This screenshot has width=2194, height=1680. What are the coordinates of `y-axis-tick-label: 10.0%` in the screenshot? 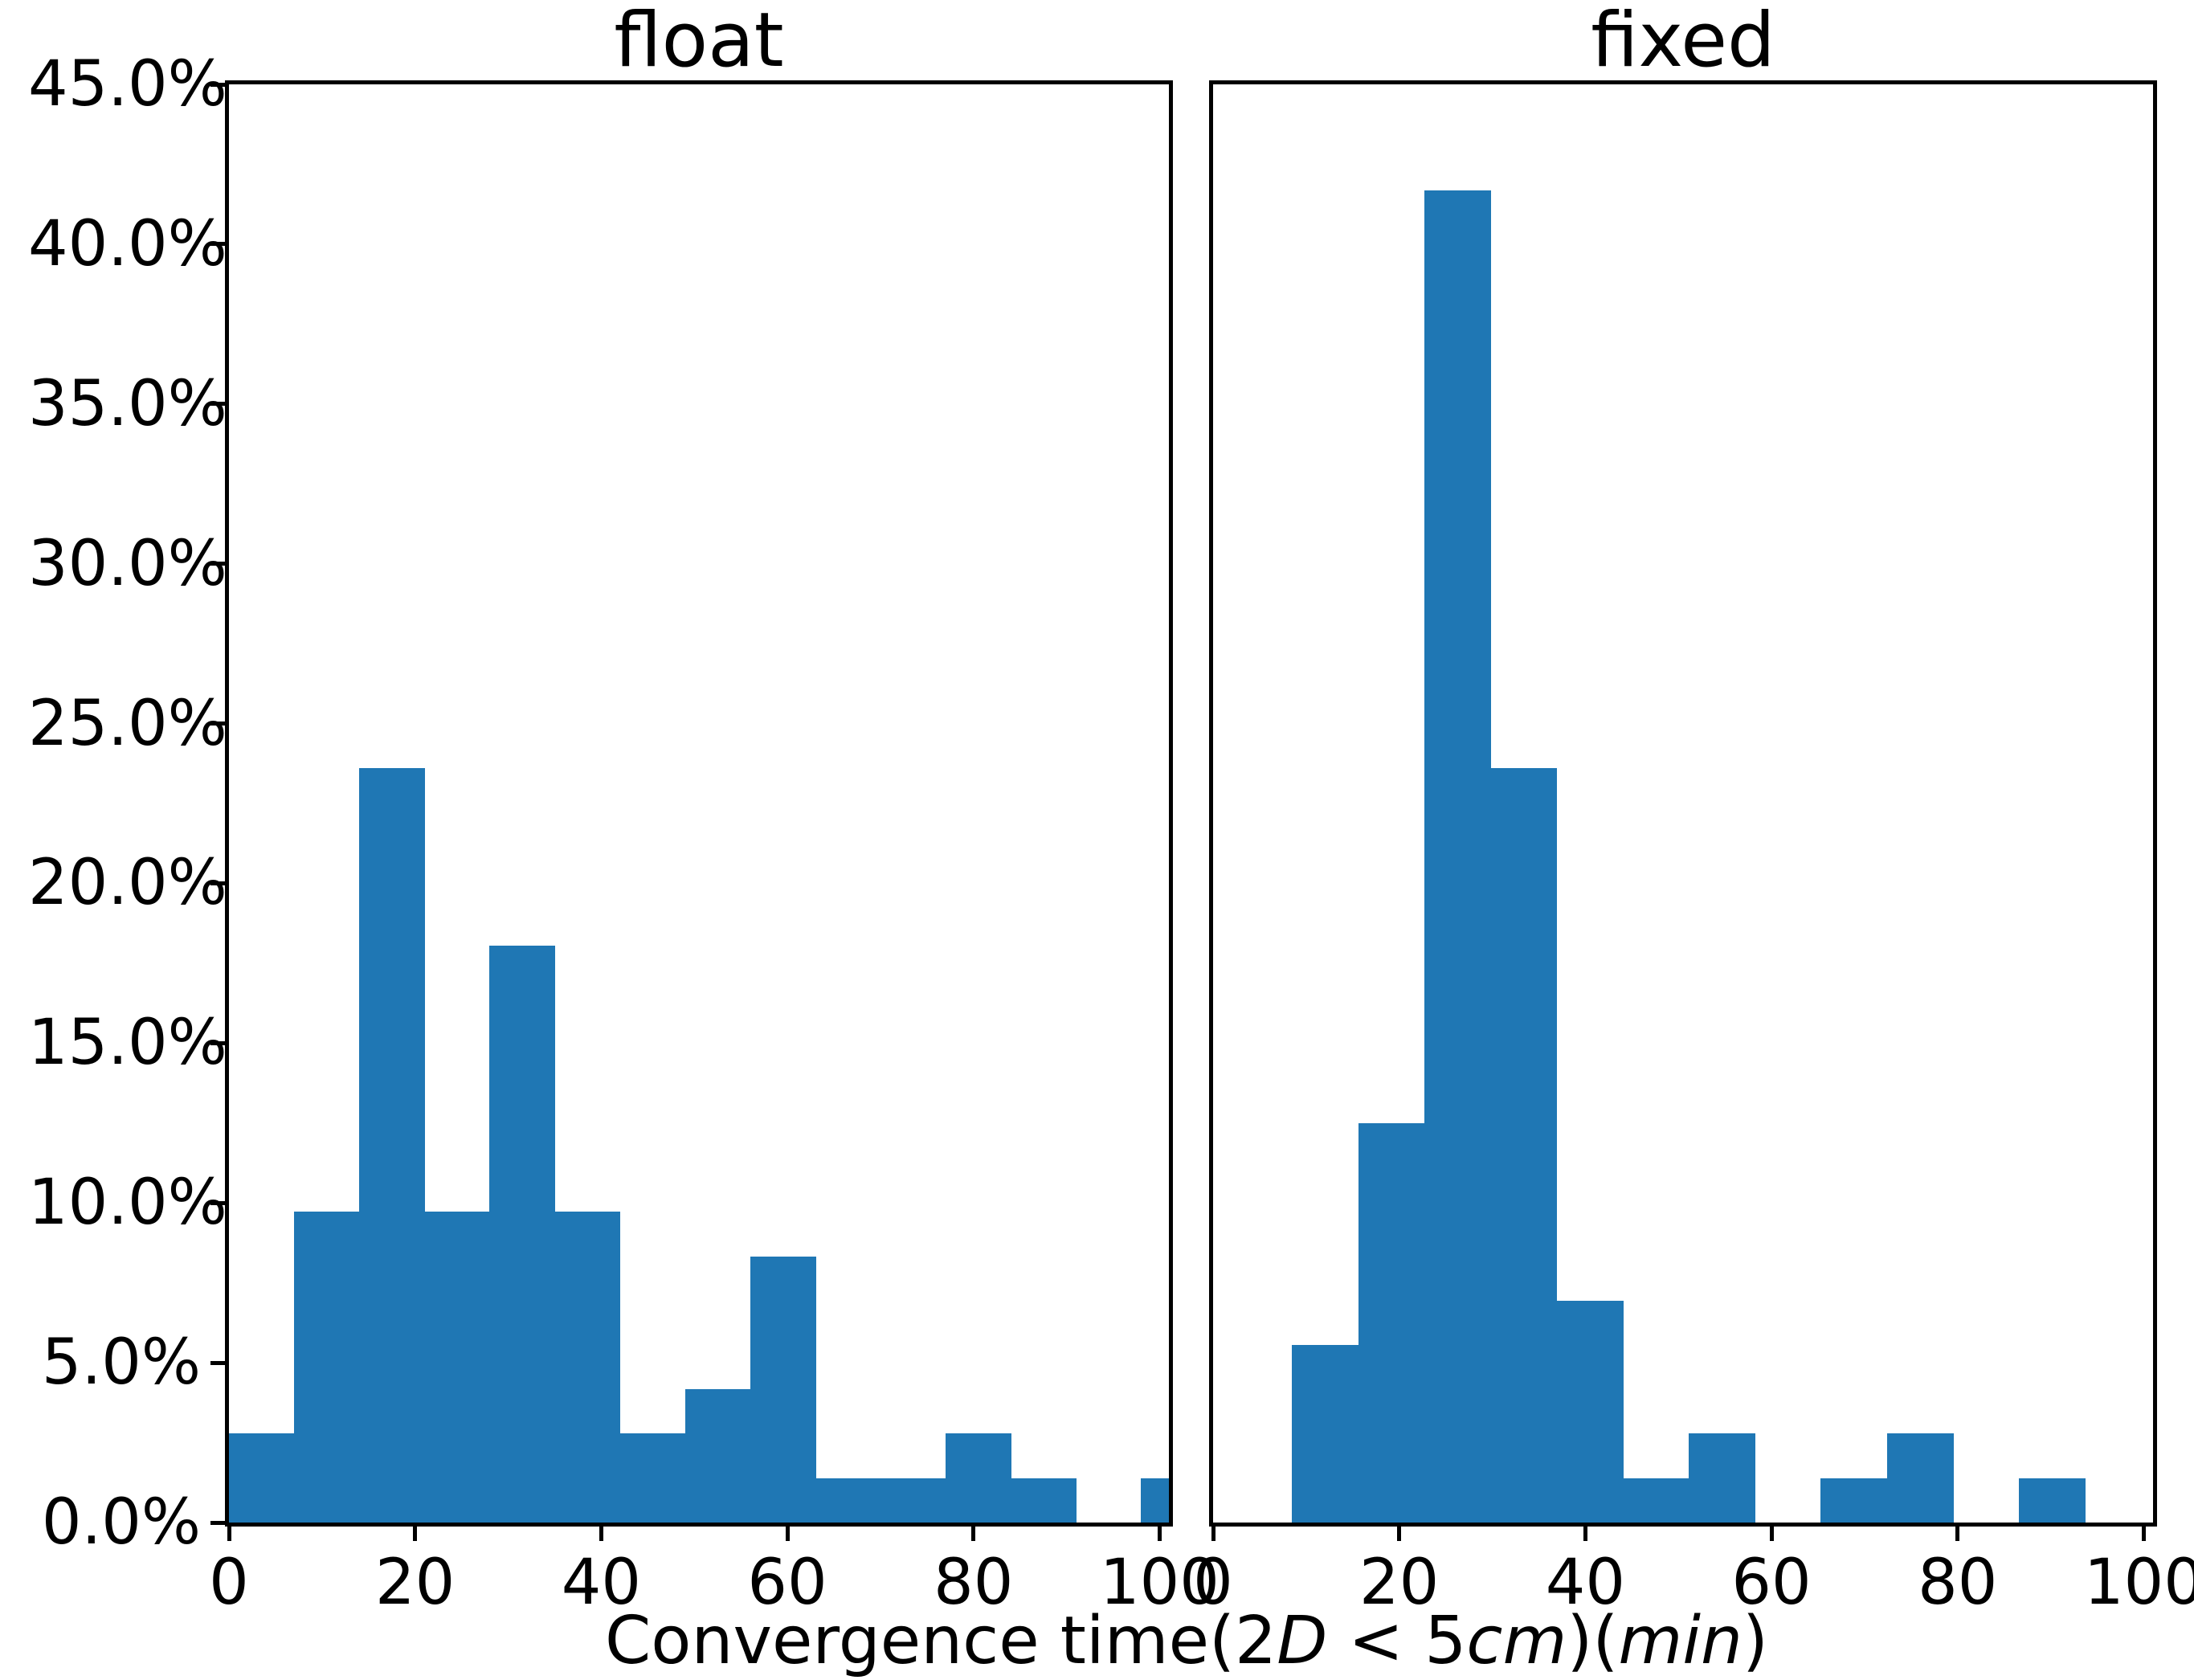 It's located at (127, 1203).